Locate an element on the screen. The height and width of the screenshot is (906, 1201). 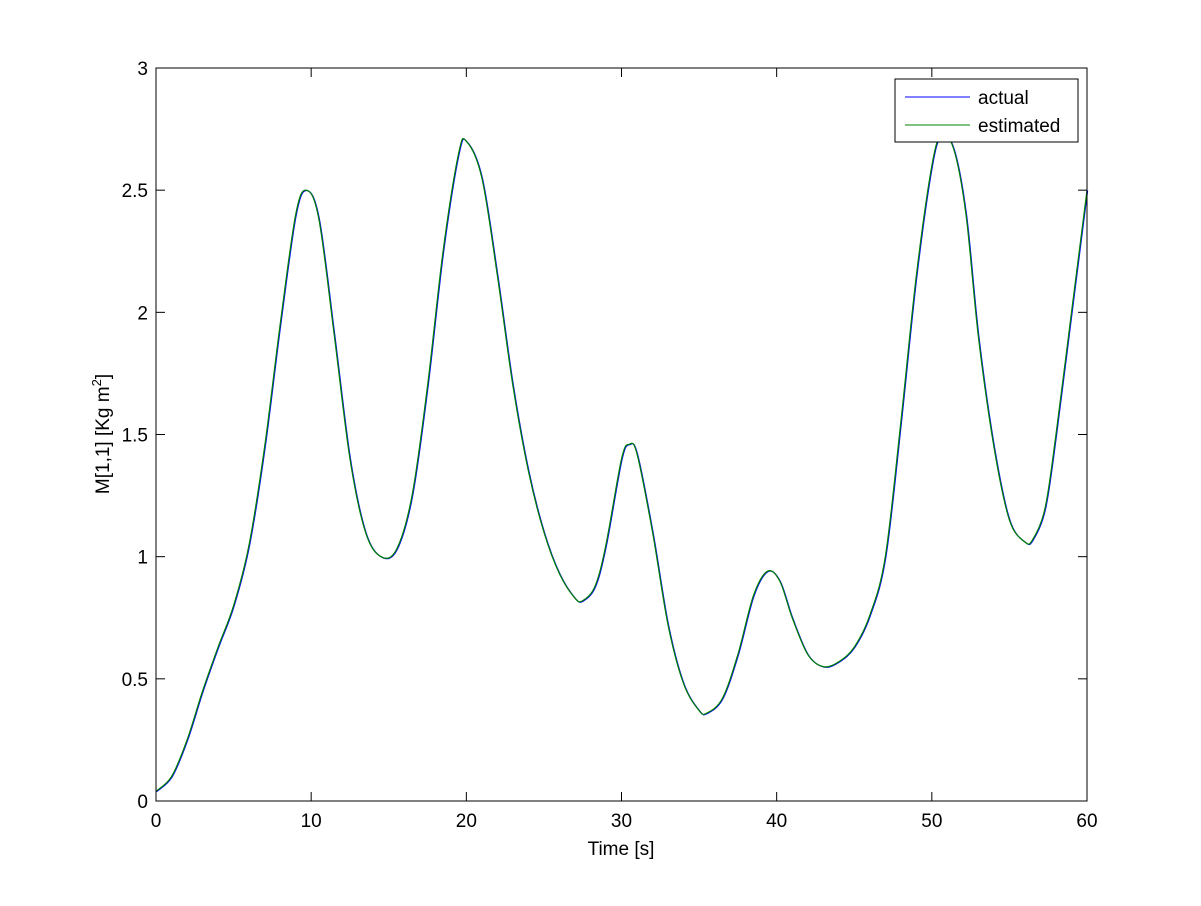
x-tick-label: 10 is located at coordinates (311, 821).